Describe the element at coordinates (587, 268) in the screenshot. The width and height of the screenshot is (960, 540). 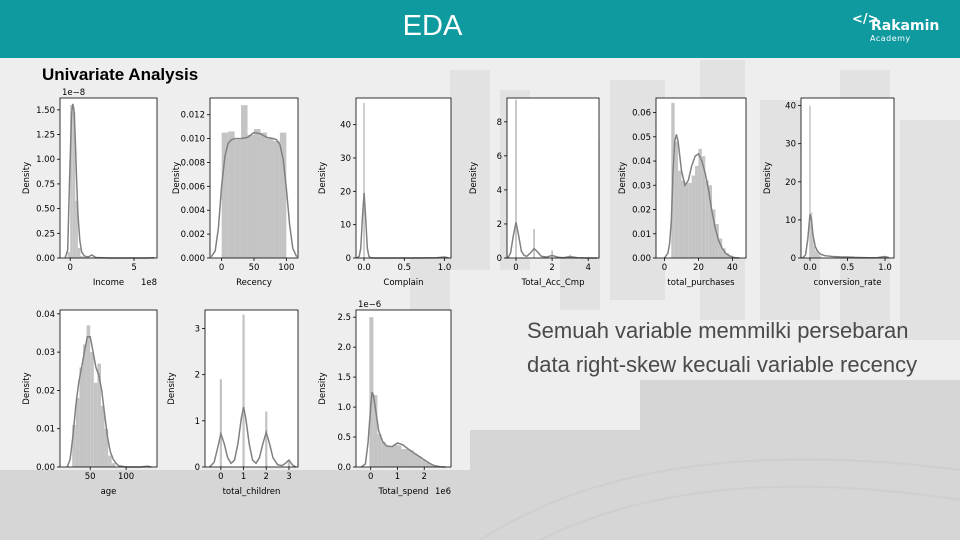
I see `x-tick-label: 4` at that location.